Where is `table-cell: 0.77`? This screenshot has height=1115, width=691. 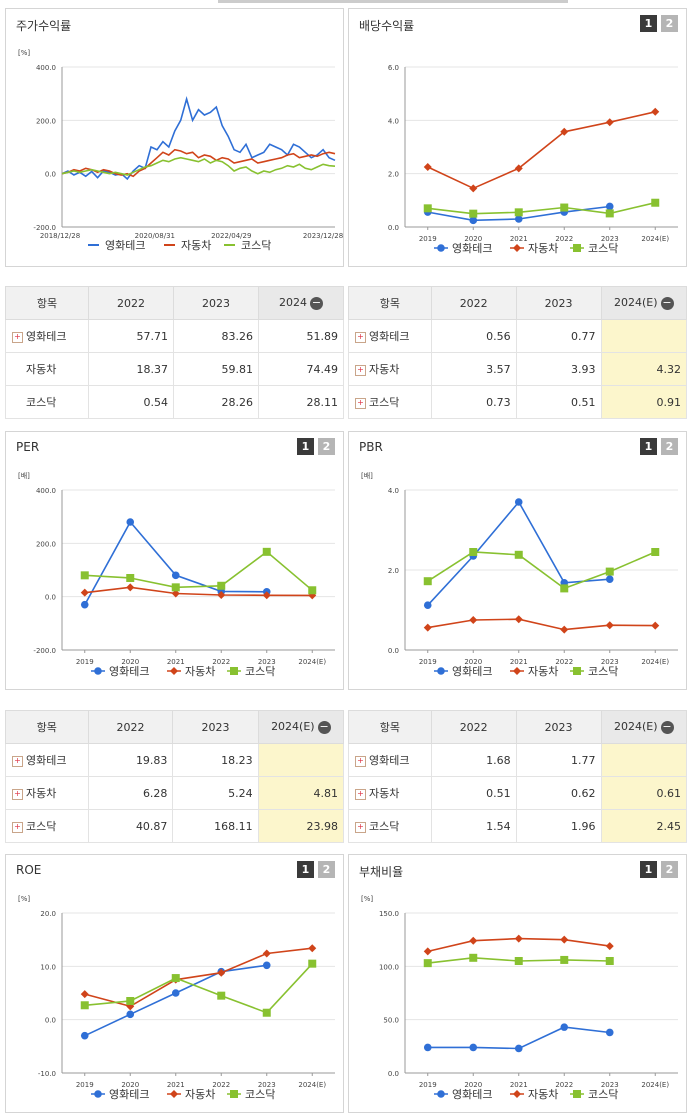
table-cell: 0.77 is located at coordinates (558, 336).